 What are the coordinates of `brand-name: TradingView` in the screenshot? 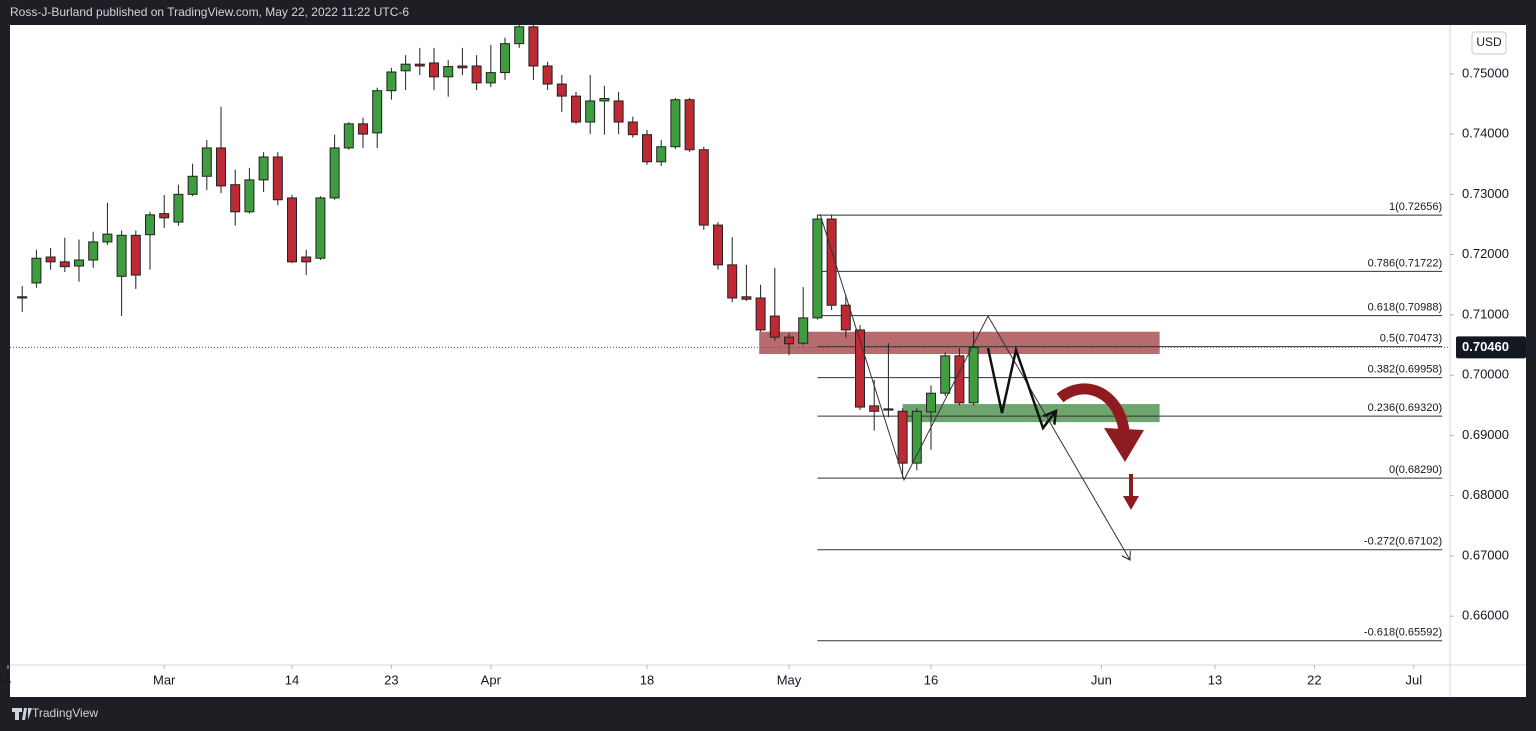 It's located at (65, 713).